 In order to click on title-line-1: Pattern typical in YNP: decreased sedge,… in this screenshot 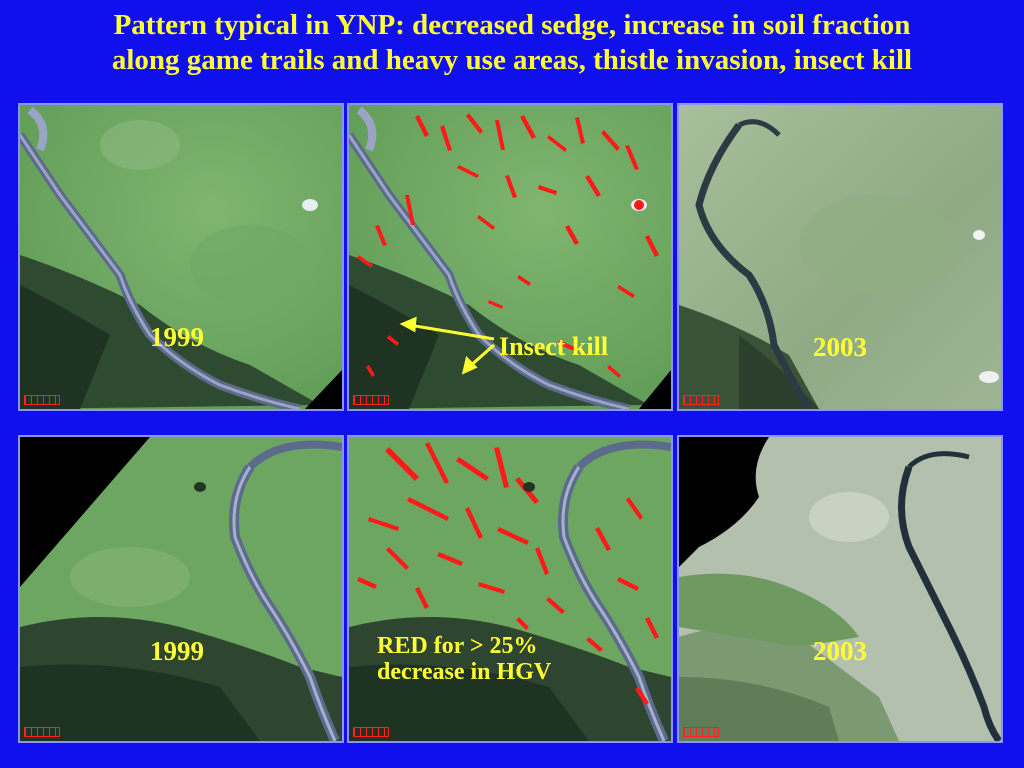, I will do `click(512, 25)`.